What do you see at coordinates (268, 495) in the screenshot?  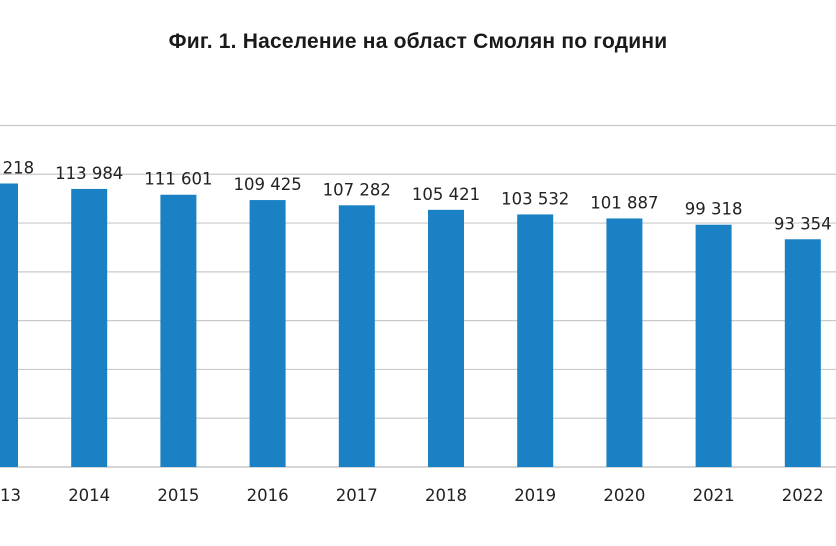 I see `x-tick-label-2016: 2016` at bounding box center [268, 495].